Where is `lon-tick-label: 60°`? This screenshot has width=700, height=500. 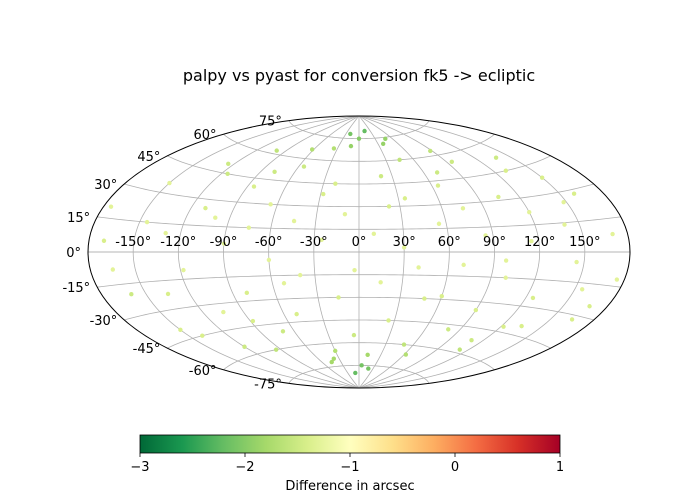 lon-tick-label: 60° is located at coordinates (449, 242).